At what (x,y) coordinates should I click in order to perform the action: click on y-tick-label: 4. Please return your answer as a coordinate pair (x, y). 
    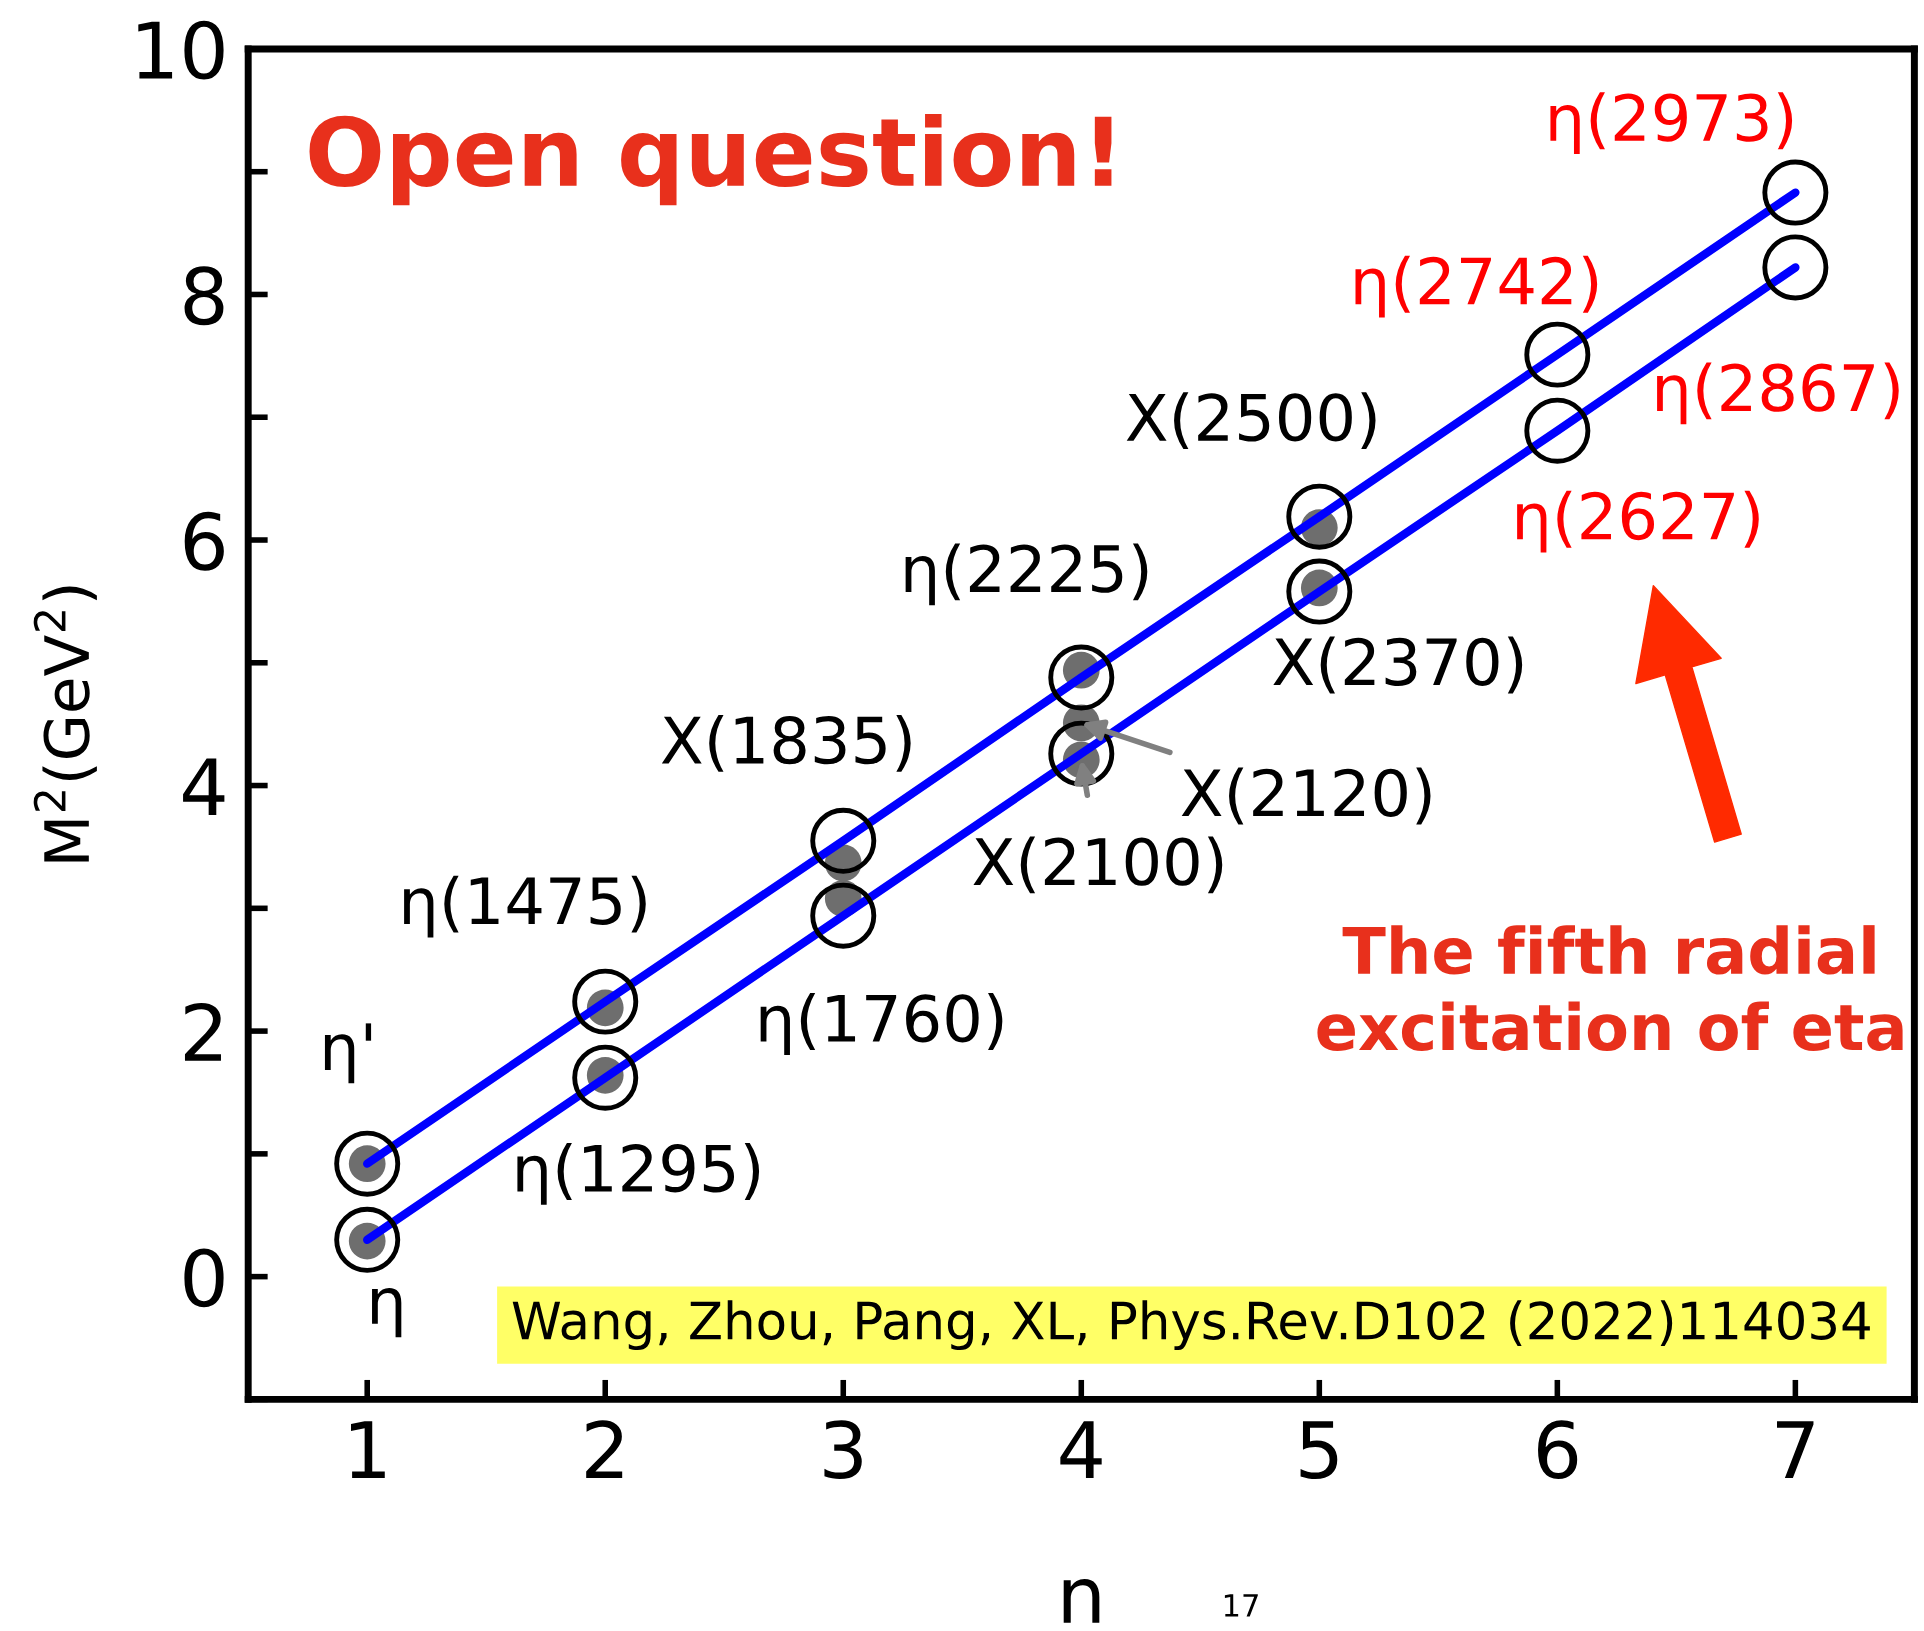
    Looking at the image, I should click on (204, 787).